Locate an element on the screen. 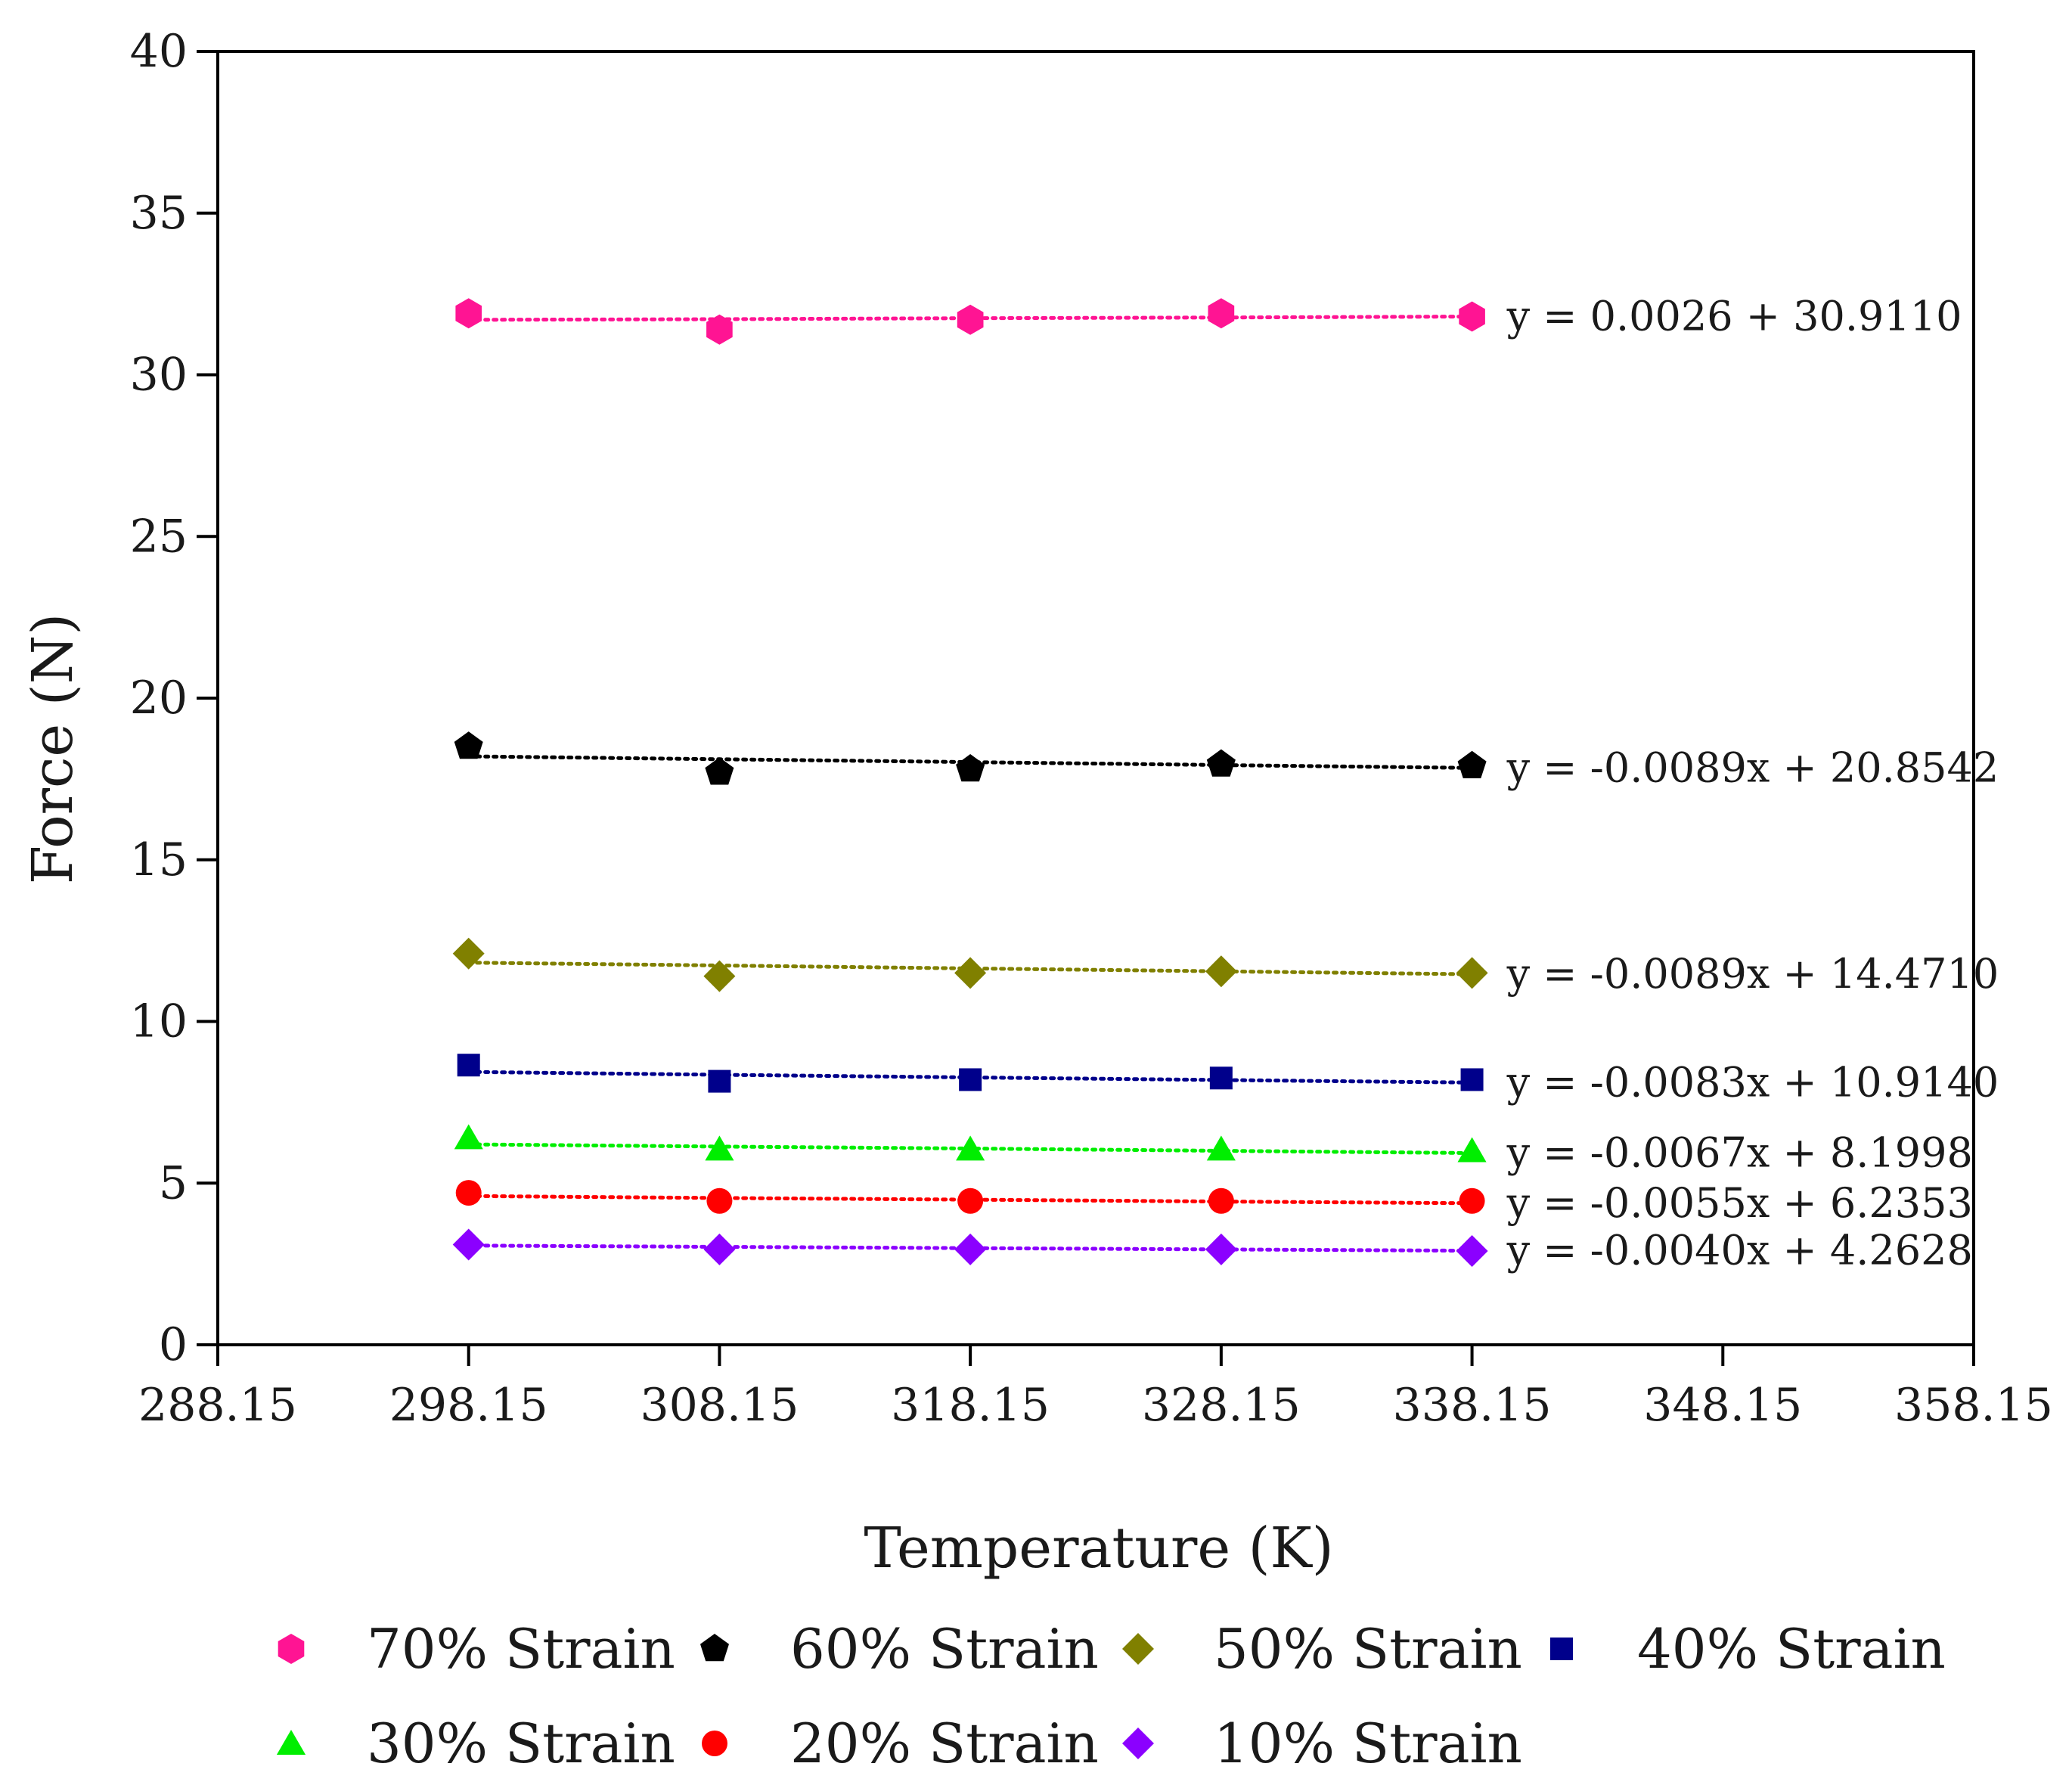 This screenshot has width=2072, height=1785. legend-label-60-strain: 60% Strain is located at coordinates (944, 1649).